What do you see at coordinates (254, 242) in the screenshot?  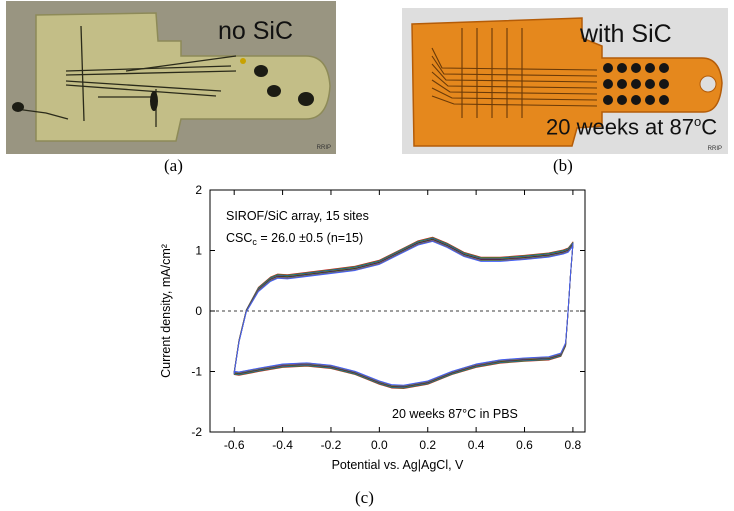 I see `annotation-csc-sub: c` at bounding box center [254, 242].